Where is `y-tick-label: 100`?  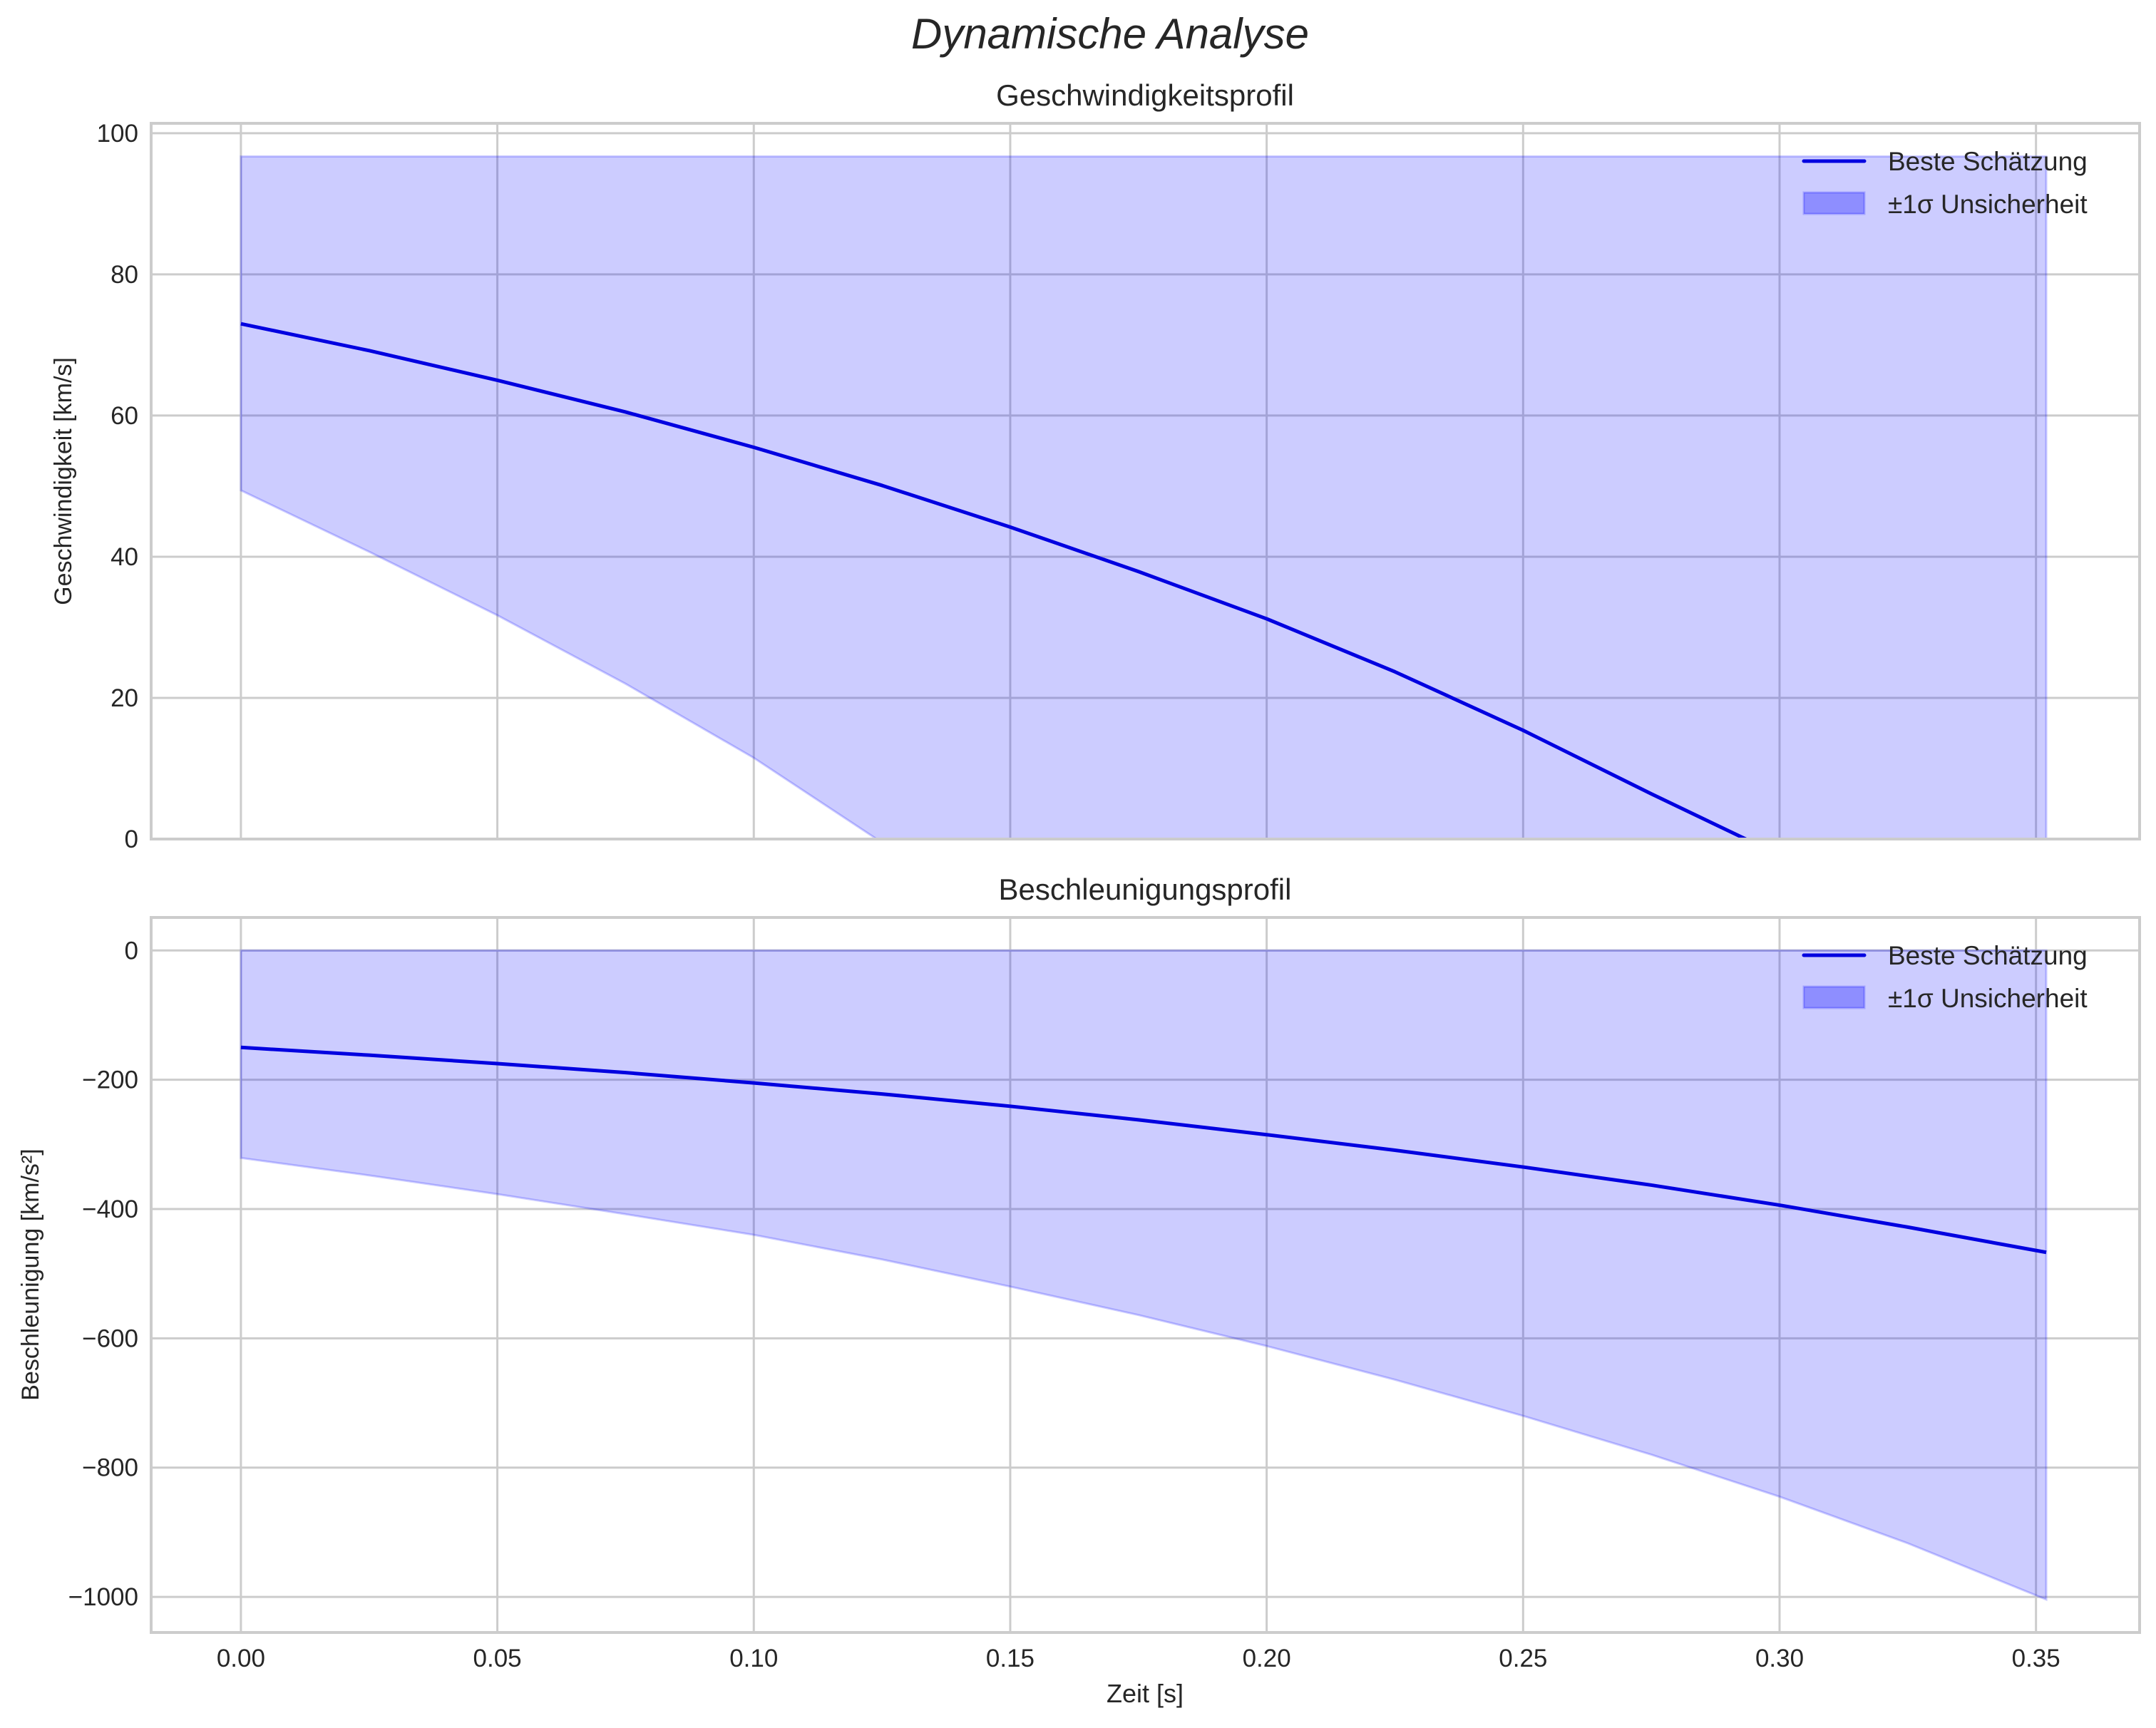
y-tick-label: 100 is located at coordinates (117, 134).